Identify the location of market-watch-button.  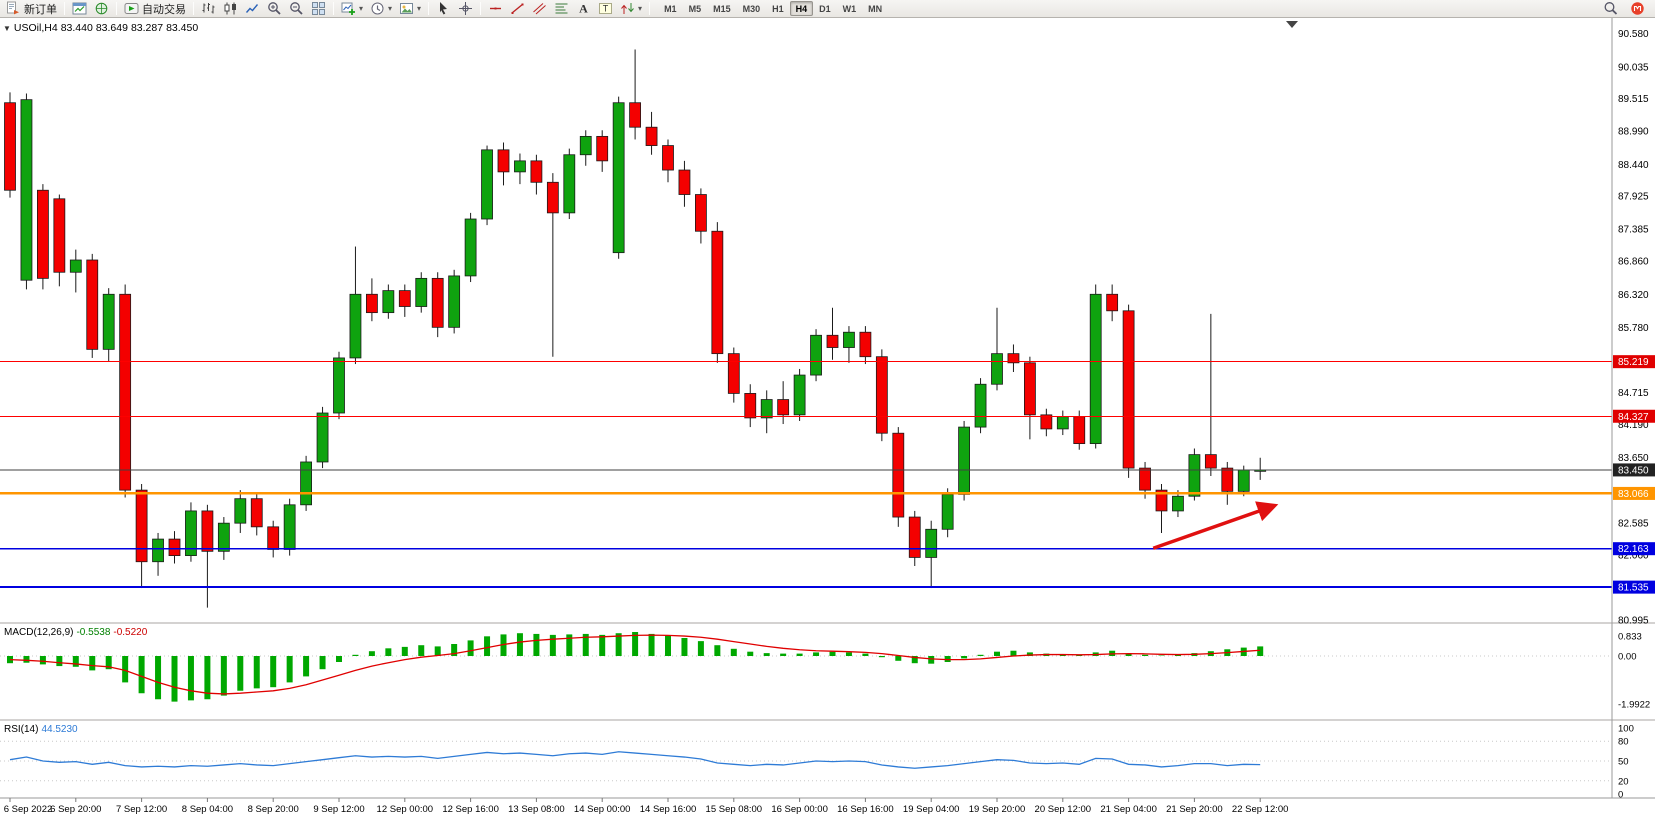
(79, 9).